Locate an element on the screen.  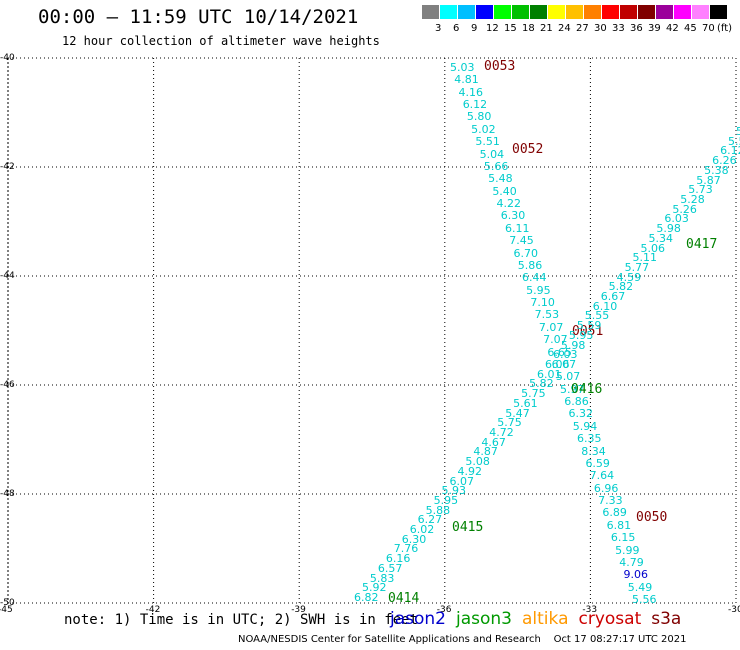
wave-height-value: 6.57 is located at coordinates (390, 568).